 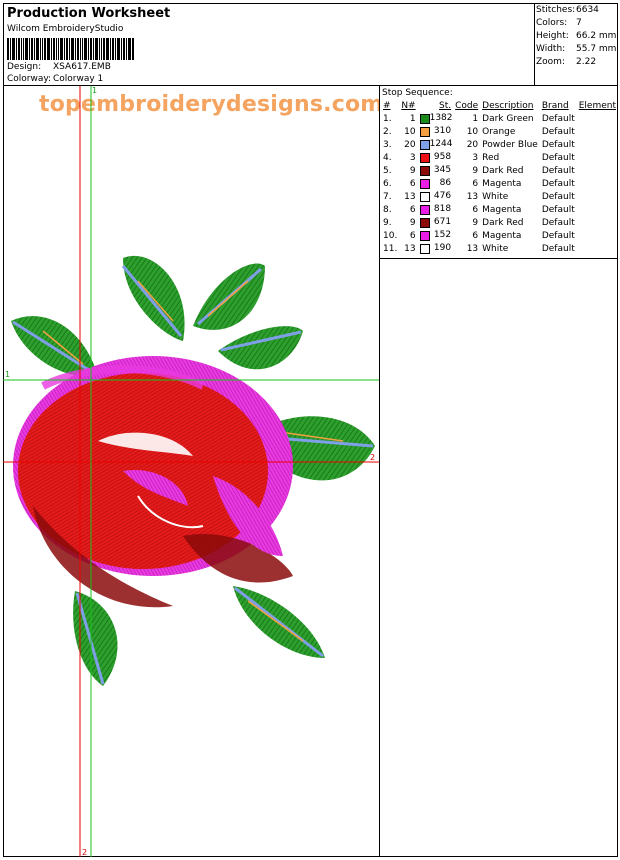 What do you see at coordinates (412, 157) in the screenshot?
I see `row-needle: 3` at bounding box center [412, 157].